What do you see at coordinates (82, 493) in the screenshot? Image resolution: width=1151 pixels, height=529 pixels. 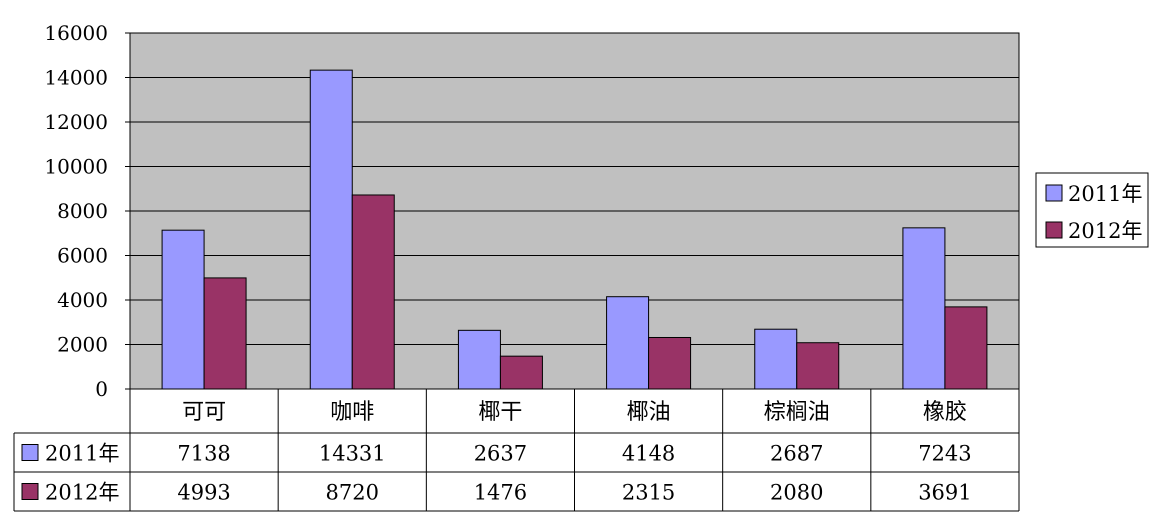 I see `table-series-label: 2012年` at bounding box center [82, 493].